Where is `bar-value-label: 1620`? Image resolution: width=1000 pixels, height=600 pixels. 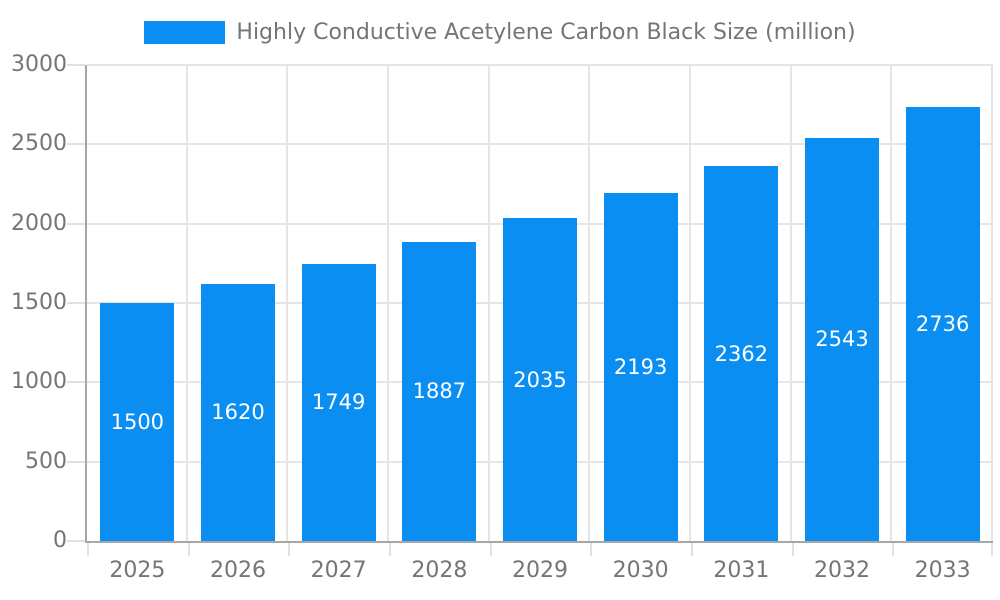 bar-value-label: 1620 is located at coordinates (238, 412).